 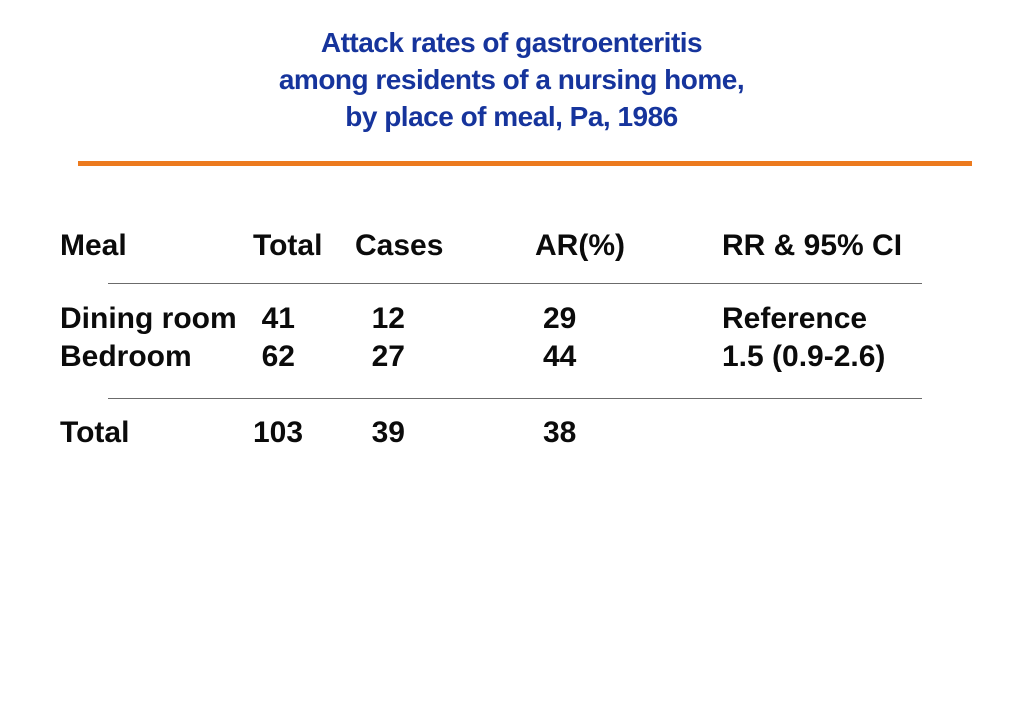 What do you see at coordinates (515, 398) in the screenshot?
I see `total-divider-line` at bounding box center [515, 398].